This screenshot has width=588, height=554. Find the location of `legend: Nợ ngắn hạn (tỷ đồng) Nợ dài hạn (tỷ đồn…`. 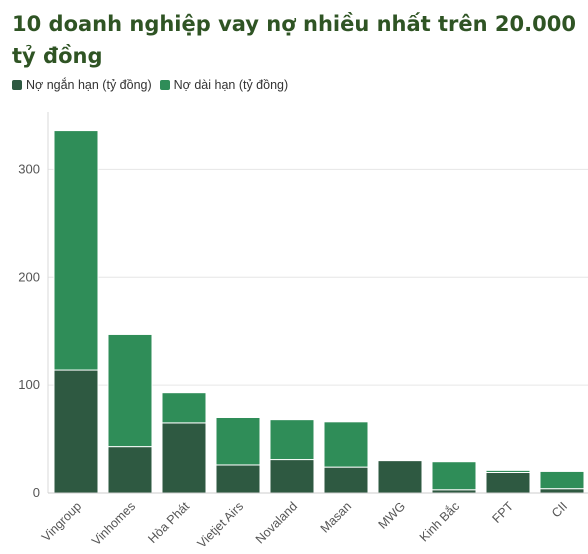

legend: Nợ ngắn hạn (tỷ đồng) Nợ dài hạn (tỷ đồn… is located at coordinates (151, 85).